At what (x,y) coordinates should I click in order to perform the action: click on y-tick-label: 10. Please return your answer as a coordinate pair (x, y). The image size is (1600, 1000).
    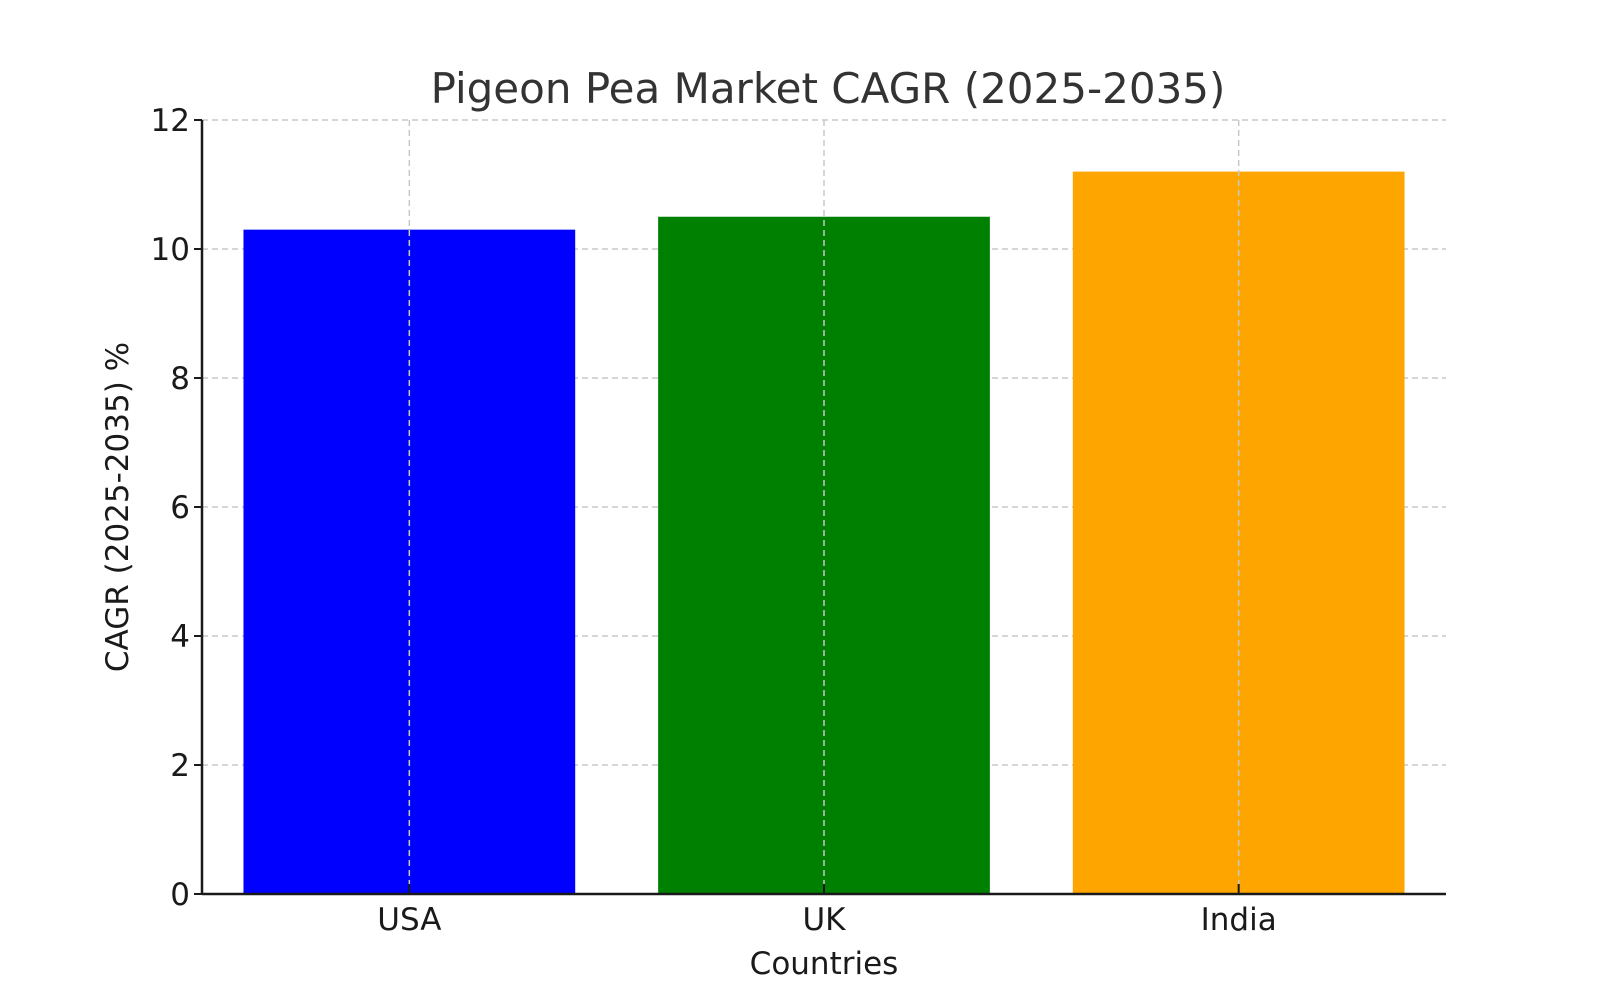
    Looking at the image, I should click on (170, 250).